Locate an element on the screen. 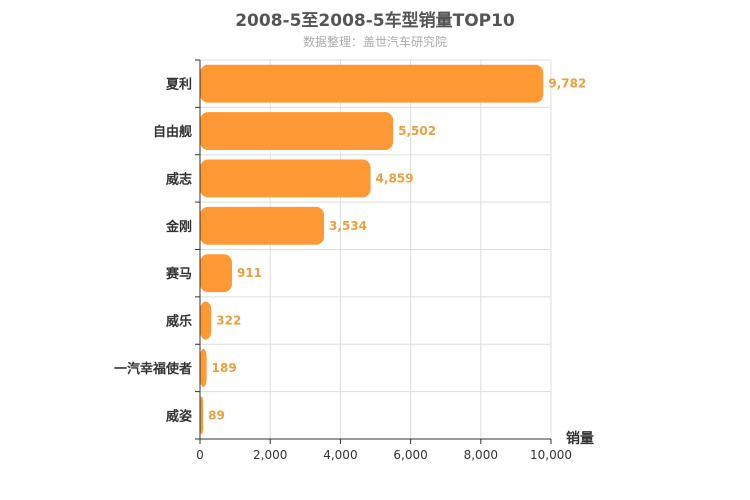  x-tick-label: 0 is located at coordinates (200, 455).